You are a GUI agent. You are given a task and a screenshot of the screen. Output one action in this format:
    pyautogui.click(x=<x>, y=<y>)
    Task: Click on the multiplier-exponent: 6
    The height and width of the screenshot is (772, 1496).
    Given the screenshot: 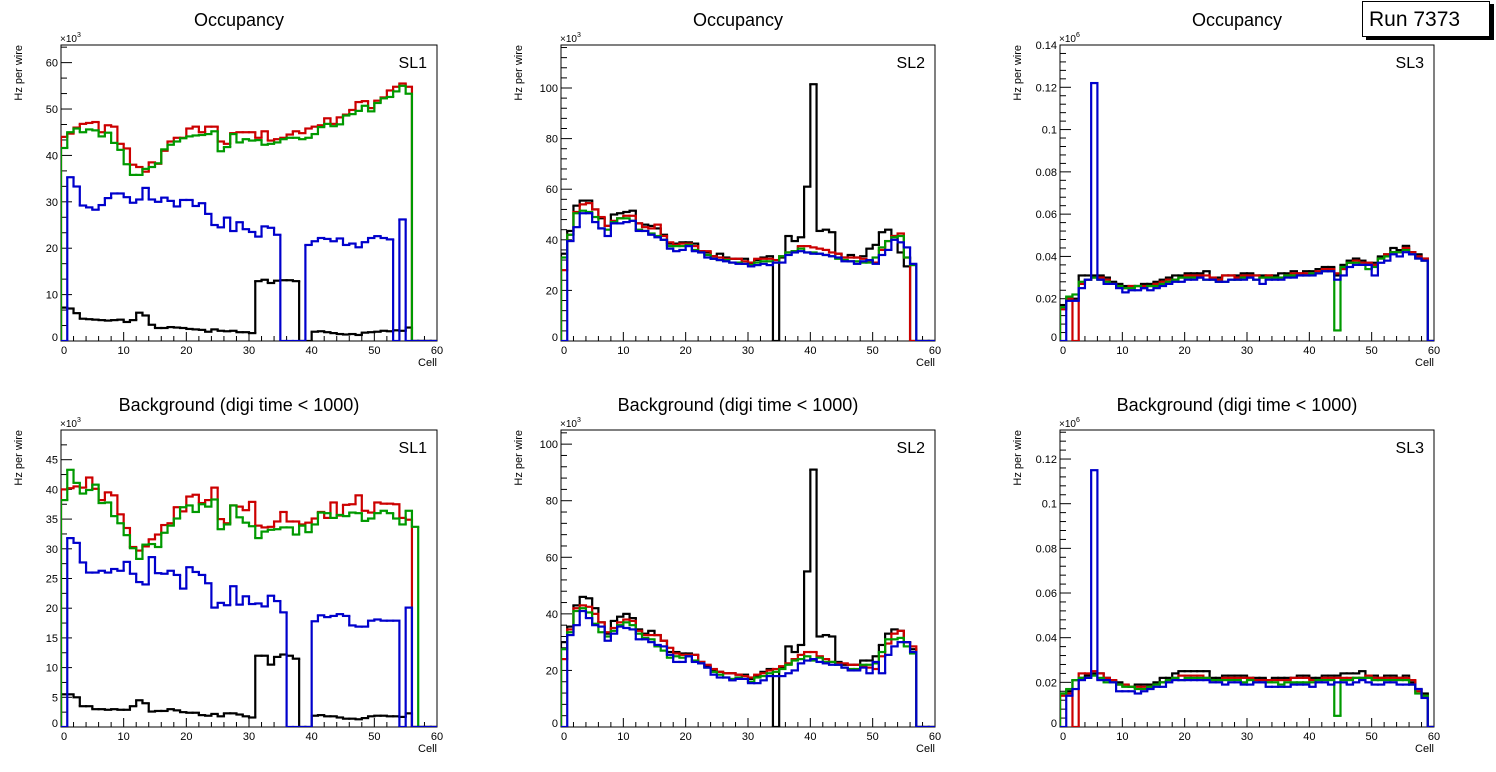 What is the action you would take?
    pyautogui.click(x=1078, y=420)
    